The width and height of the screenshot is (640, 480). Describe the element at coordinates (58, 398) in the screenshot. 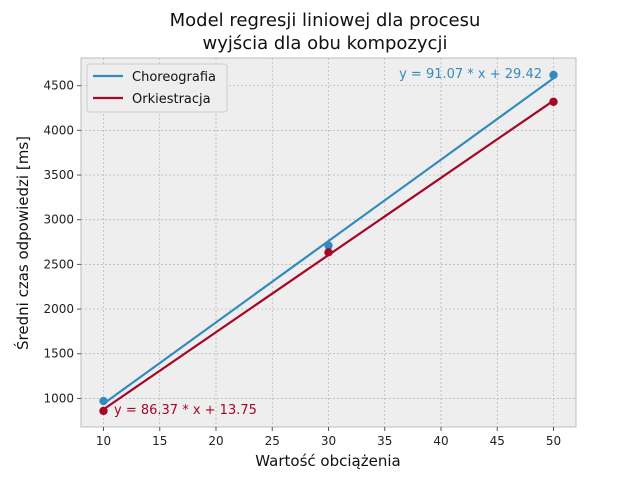

I see `y-tick-label: 1000` at that location.